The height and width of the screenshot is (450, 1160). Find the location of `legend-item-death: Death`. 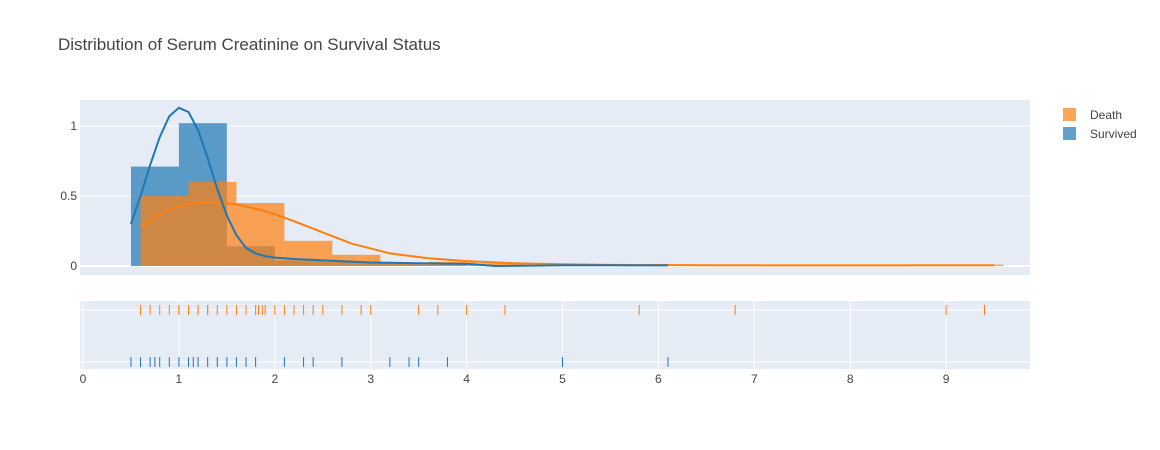

legend-item-death: Death is located at coordinates (1092, 115).